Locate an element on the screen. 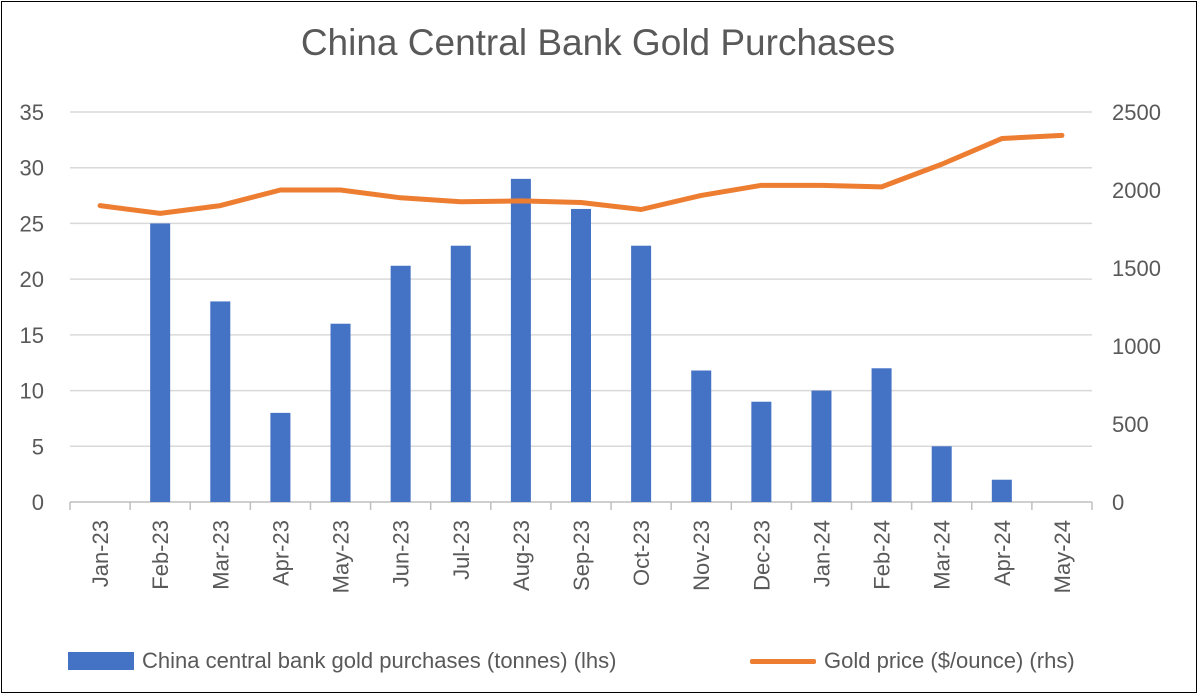  legend-bar-swatch is located at coordinates (101, 661).